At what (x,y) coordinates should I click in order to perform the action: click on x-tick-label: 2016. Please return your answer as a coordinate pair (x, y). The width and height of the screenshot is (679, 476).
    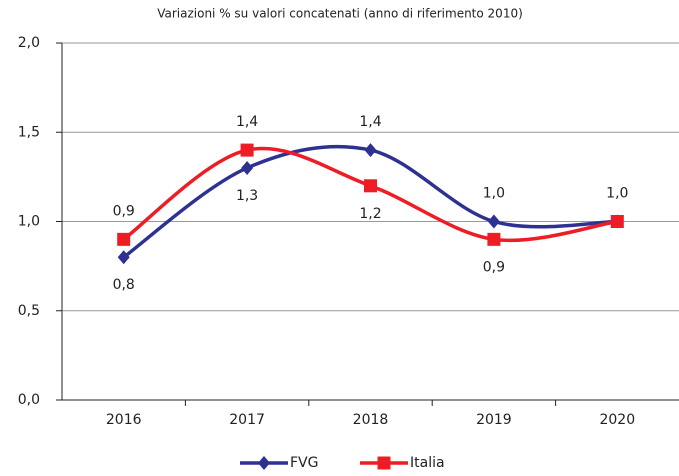
    Looking at the image, I should click on (124, 420).